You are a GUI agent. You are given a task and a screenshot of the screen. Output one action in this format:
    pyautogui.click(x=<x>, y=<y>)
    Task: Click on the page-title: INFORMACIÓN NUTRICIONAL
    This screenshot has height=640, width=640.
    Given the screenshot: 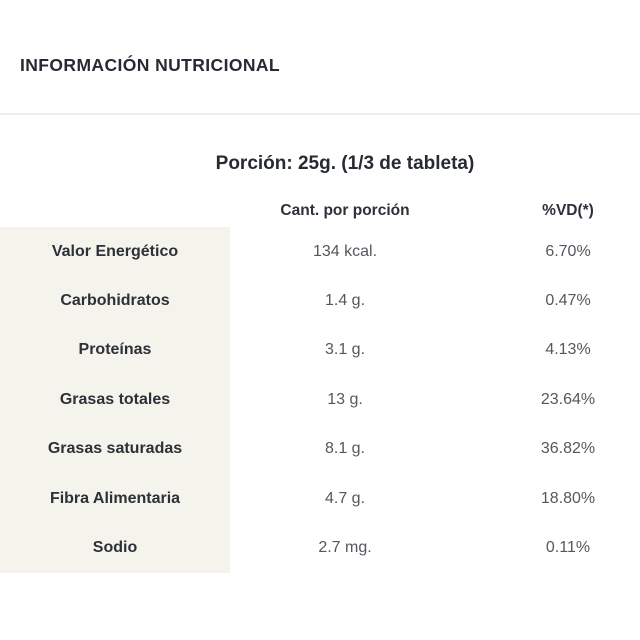 What is the action you would take?
    pyautogui.click(x=150, y=65)
    